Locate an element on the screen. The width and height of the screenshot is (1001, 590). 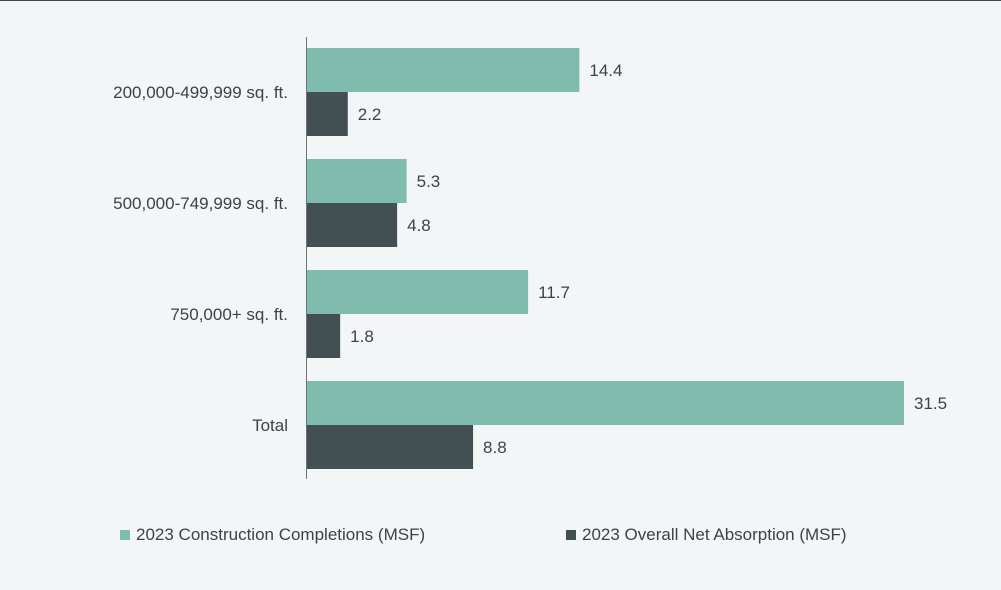
category-label-750k-plus: 750,000+ sq. ft. is located at coordinates (229, 314).